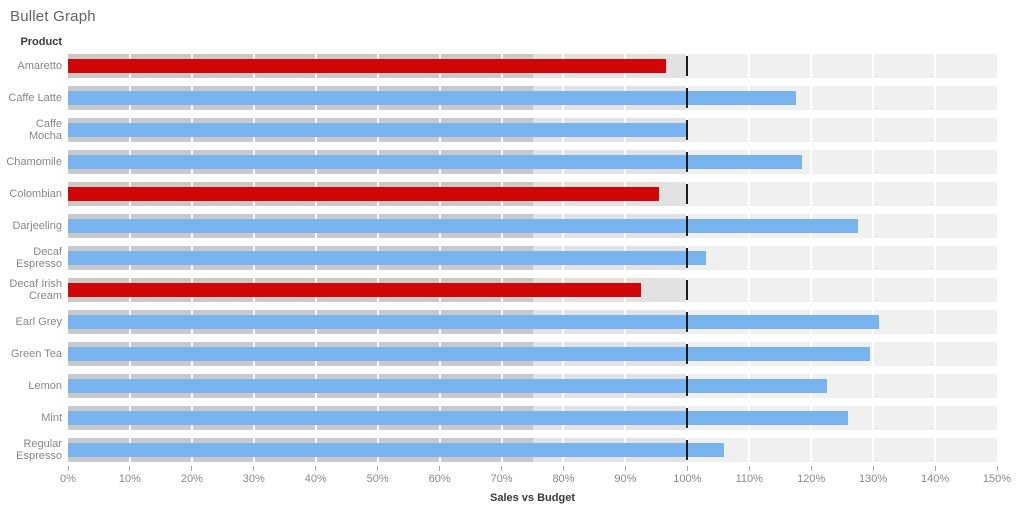 The height and width of the screenshot is (510, 1024). What do you see at coordinates (439, 479) in the screenshot?
I see `axis-tick-label: 60%` at bounding box center [439, 479].